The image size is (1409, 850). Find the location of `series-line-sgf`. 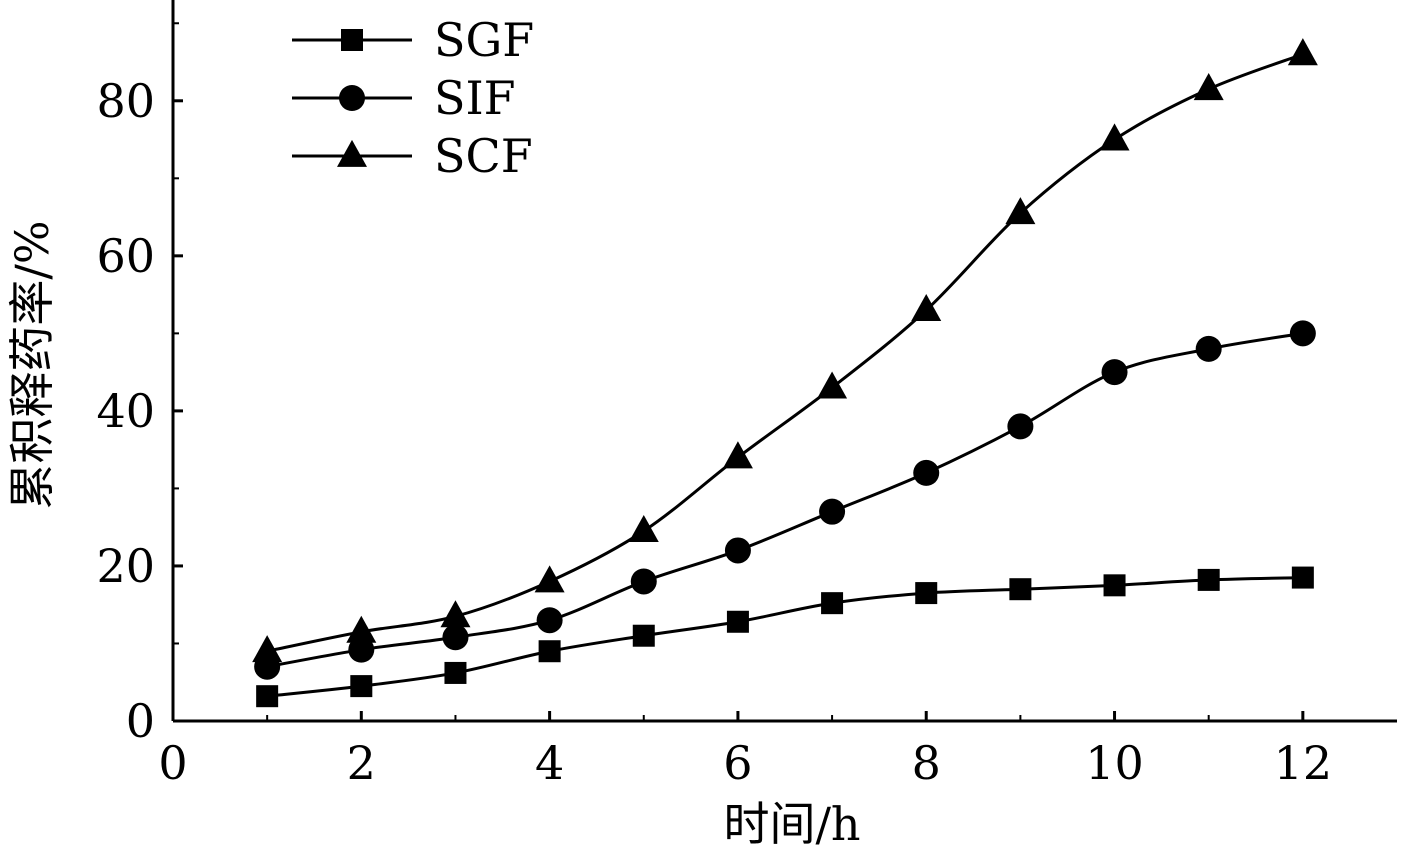

series-line-sgf is located at coordinates (784, 637).